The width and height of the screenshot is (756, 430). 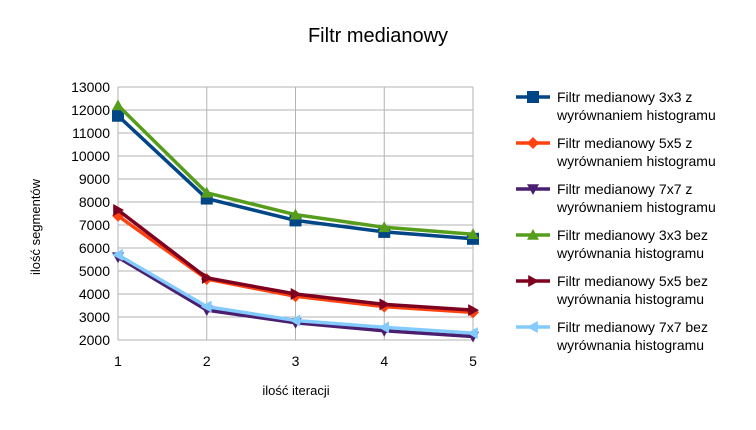 I want to click on y-tick-label: 6000, so click(x=94, y=248).